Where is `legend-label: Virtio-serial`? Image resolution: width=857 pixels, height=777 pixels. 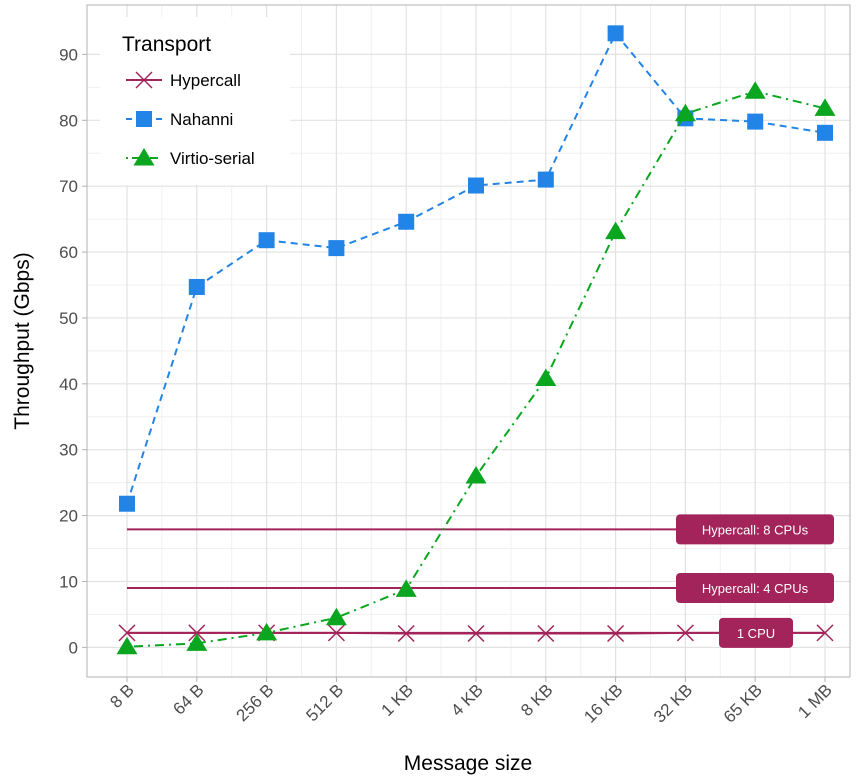 legend-label: Virtio-serial is located at coordinates (212, 158).